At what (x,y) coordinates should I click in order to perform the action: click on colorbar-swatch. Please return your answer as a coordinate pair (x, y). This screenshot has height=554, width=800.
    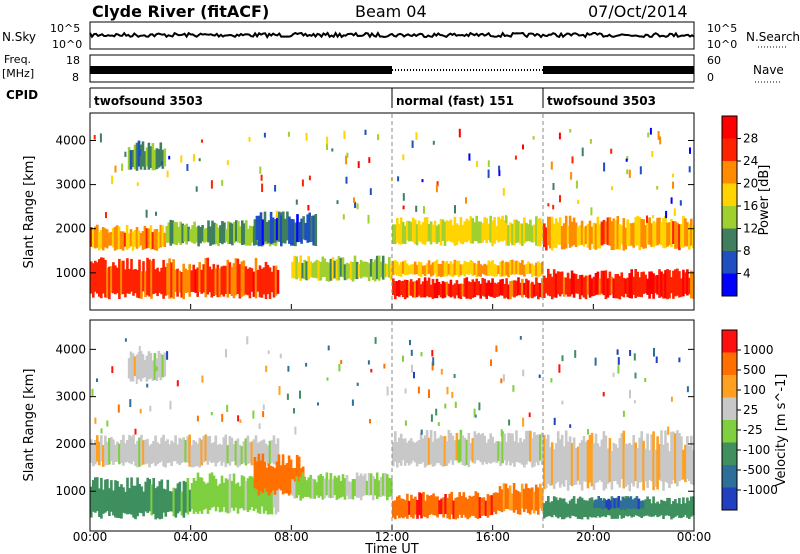
    Looking at the image, I should click on (729, 285).